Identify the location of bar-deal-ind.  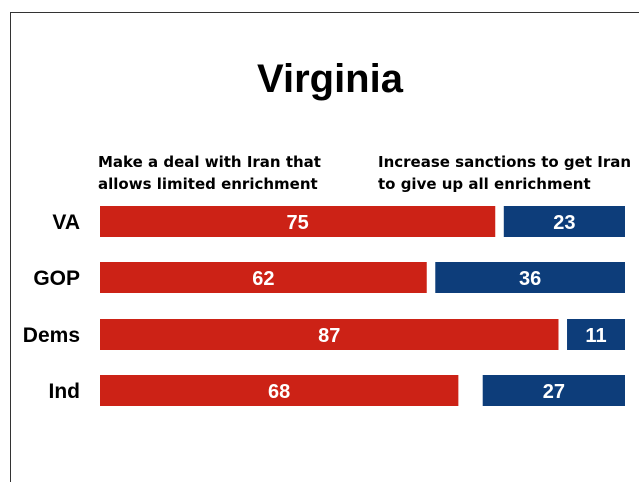
(279, 390).